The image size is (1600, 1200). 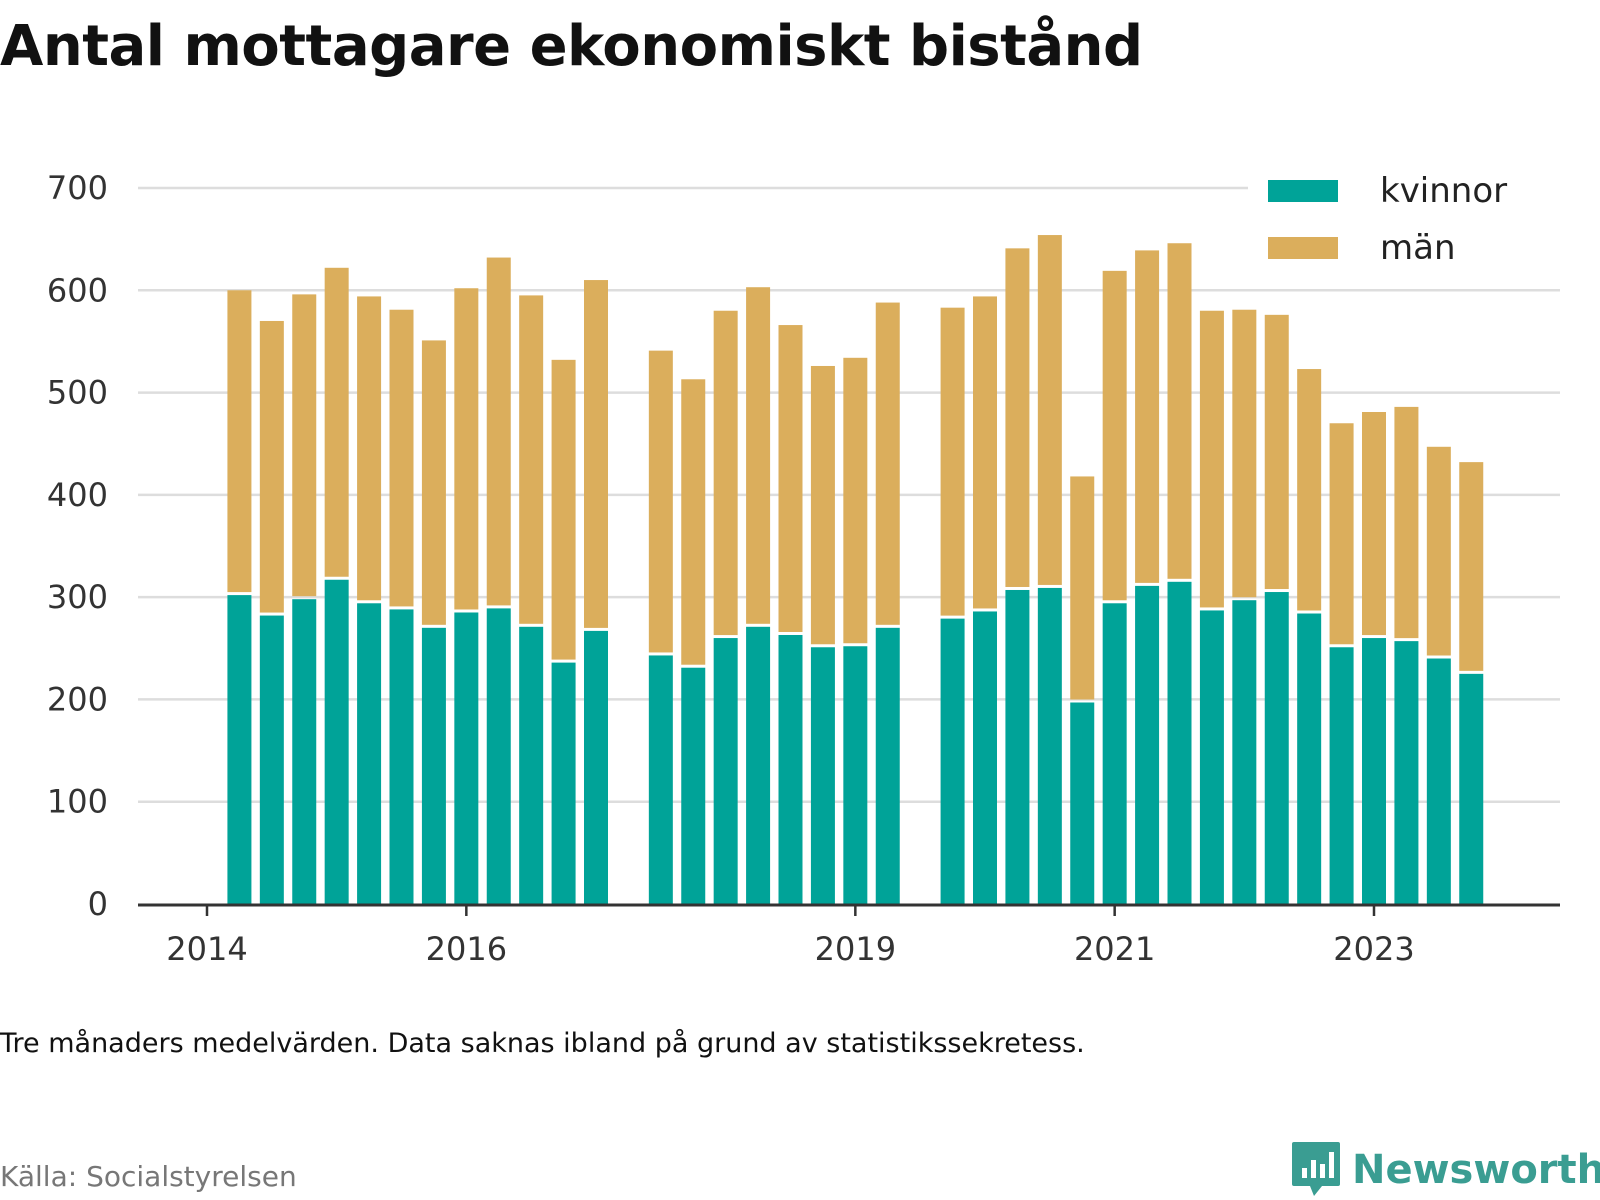 What do you see at coordinates (855, 949) in the screenshot?
I see `x-tick-label: 2019` at bounding box center [855, 949].